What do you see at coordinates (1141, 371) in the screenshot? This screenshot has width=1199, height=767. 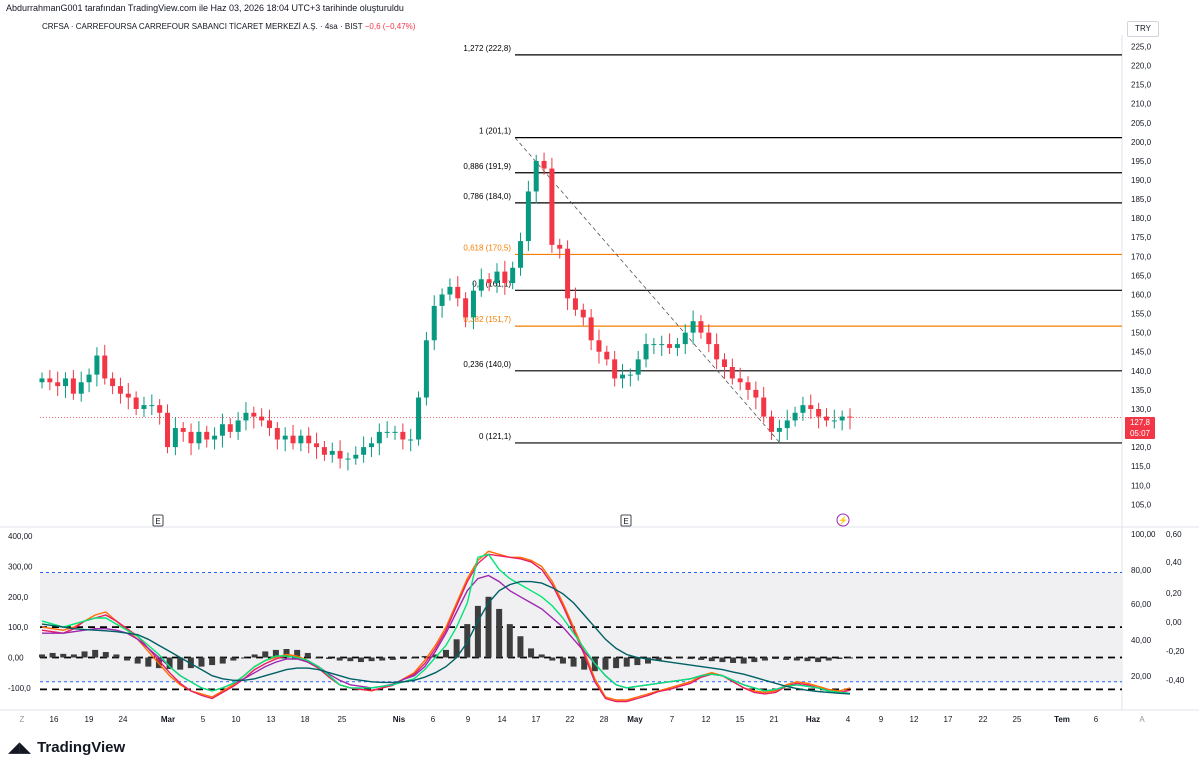 I see `price-tick-label: 140,0` at bounding box center [1141, 371].